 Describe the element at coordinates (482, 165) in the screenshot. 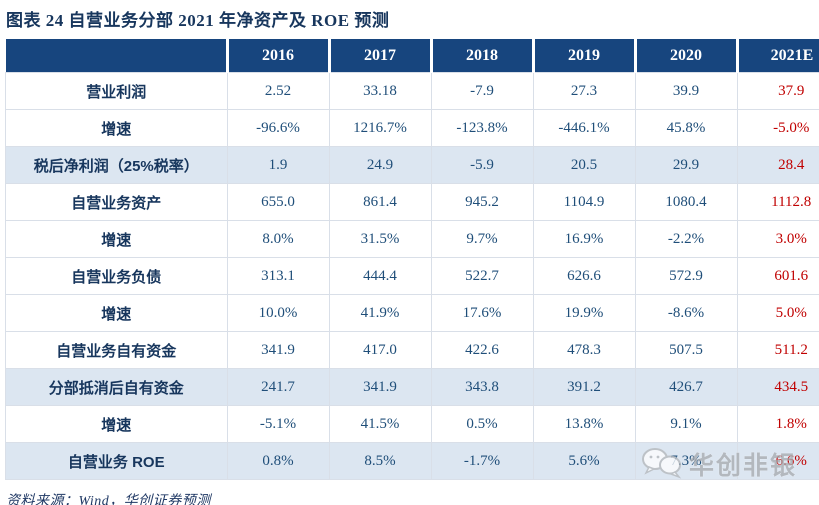

I see `cell-2018: -5.9` at that location.